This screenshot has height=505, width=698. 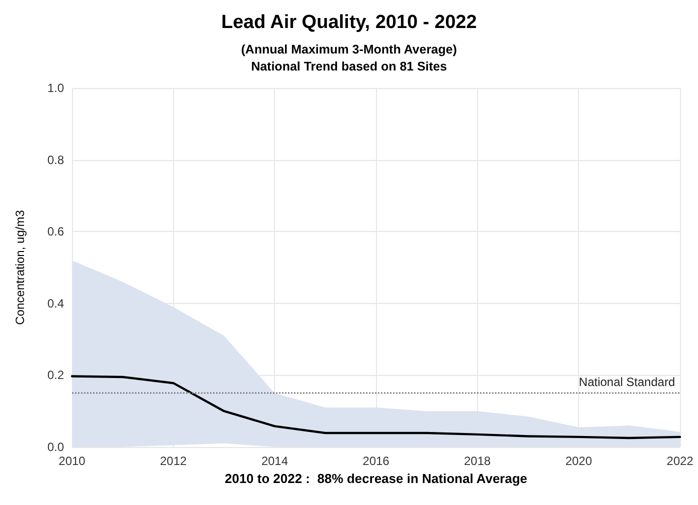 I want to click on y-tick-label: 0.4, so click(x=55, y=303).